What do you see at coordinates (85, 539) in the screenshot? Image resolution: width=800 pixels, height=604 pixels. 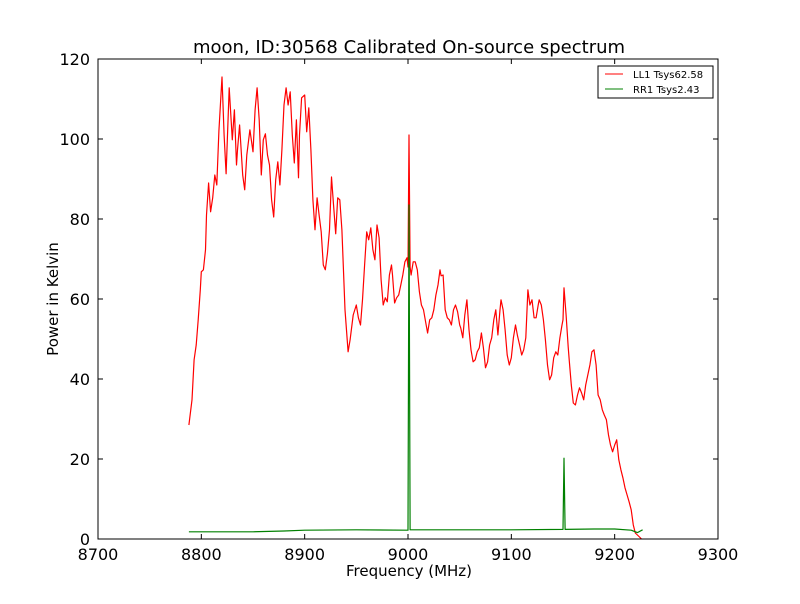 I see `y-tick-label: 0` at bounding box center [85, 539].